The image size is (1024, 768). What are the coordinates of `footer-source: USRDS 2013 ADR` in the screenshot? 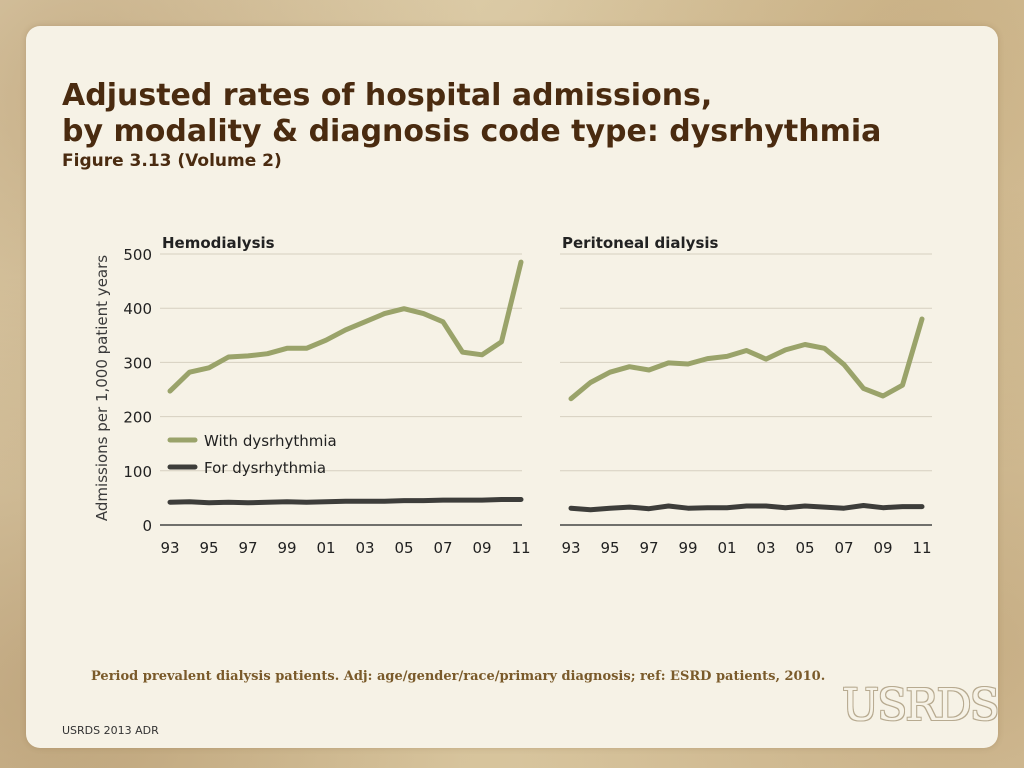 It's located at (110, 730).